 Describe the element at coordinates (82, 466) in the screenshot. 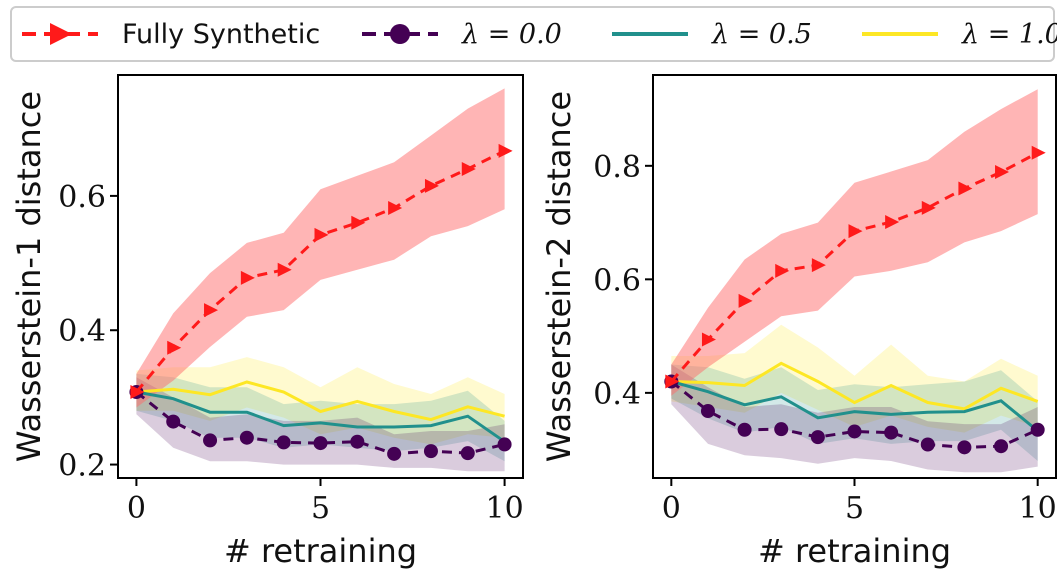

I see `w1-ytick-label: 0.2` at that location.